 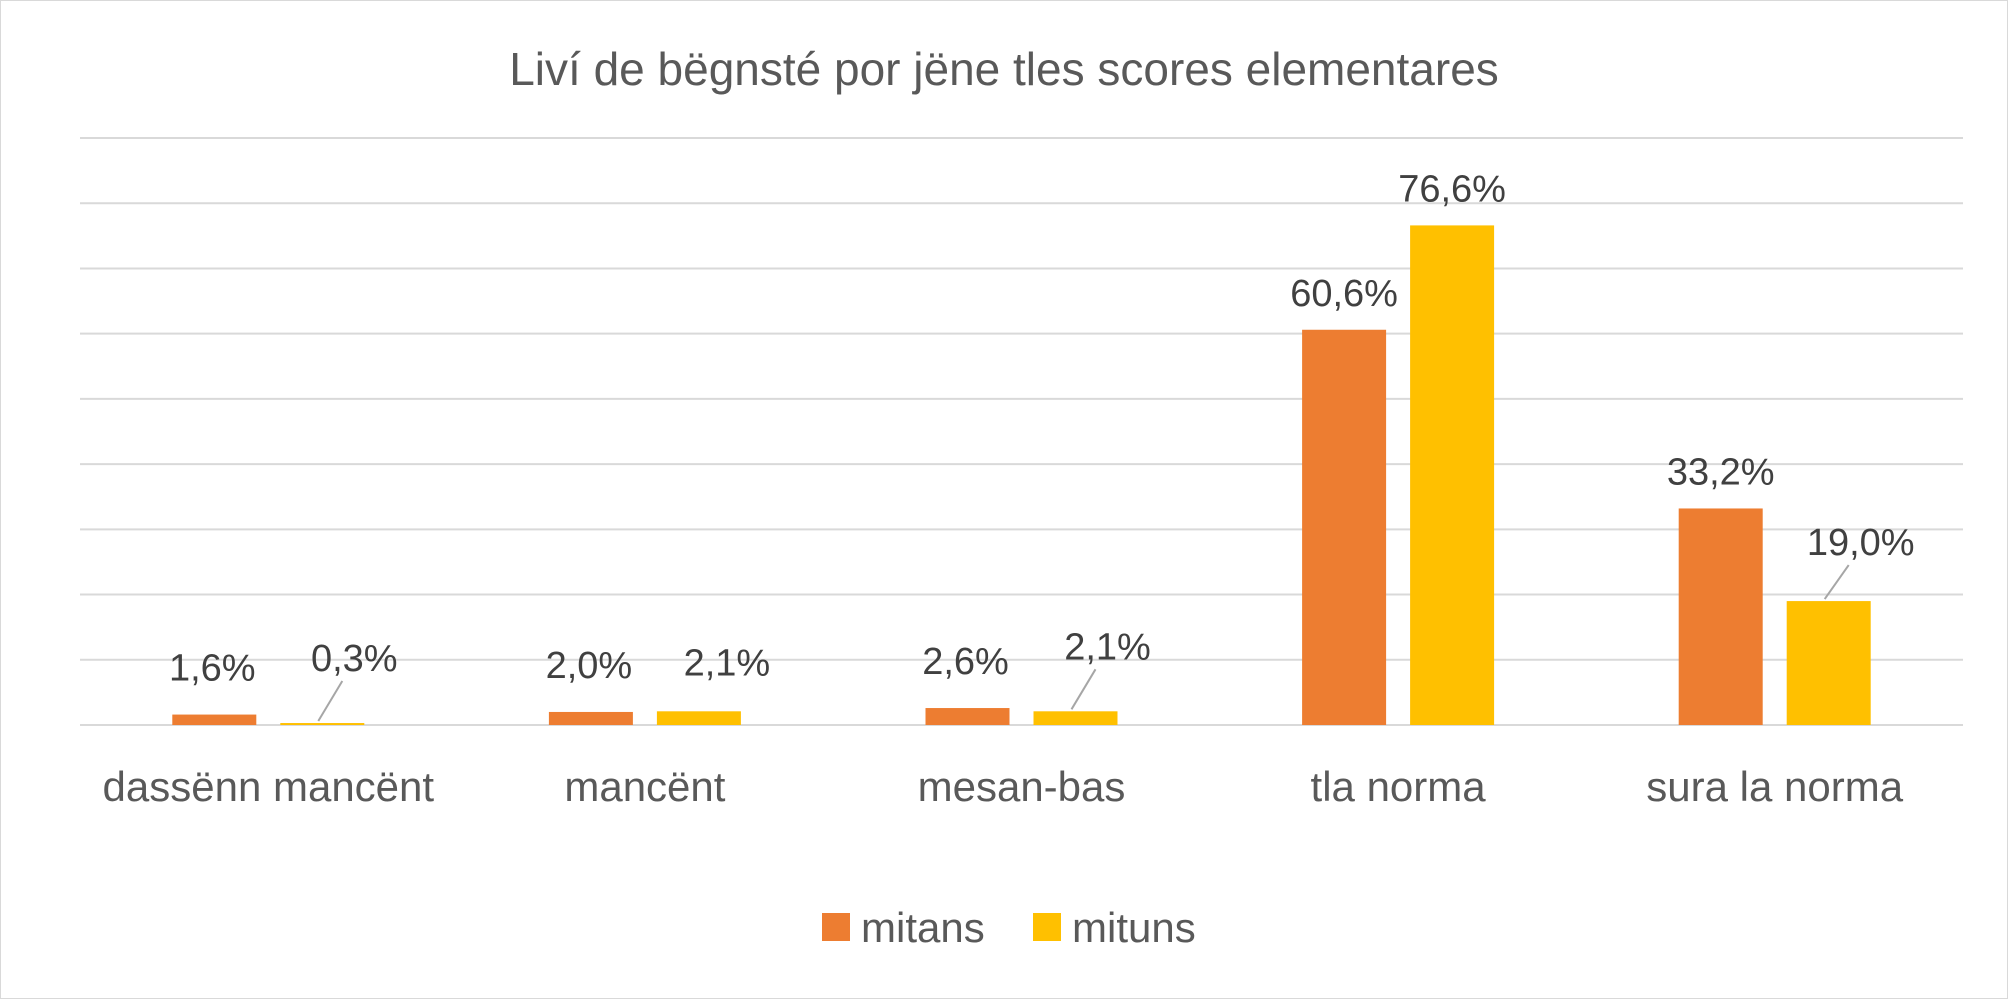 I want to click on category-label: mancënt, so click(x=644, y=786).